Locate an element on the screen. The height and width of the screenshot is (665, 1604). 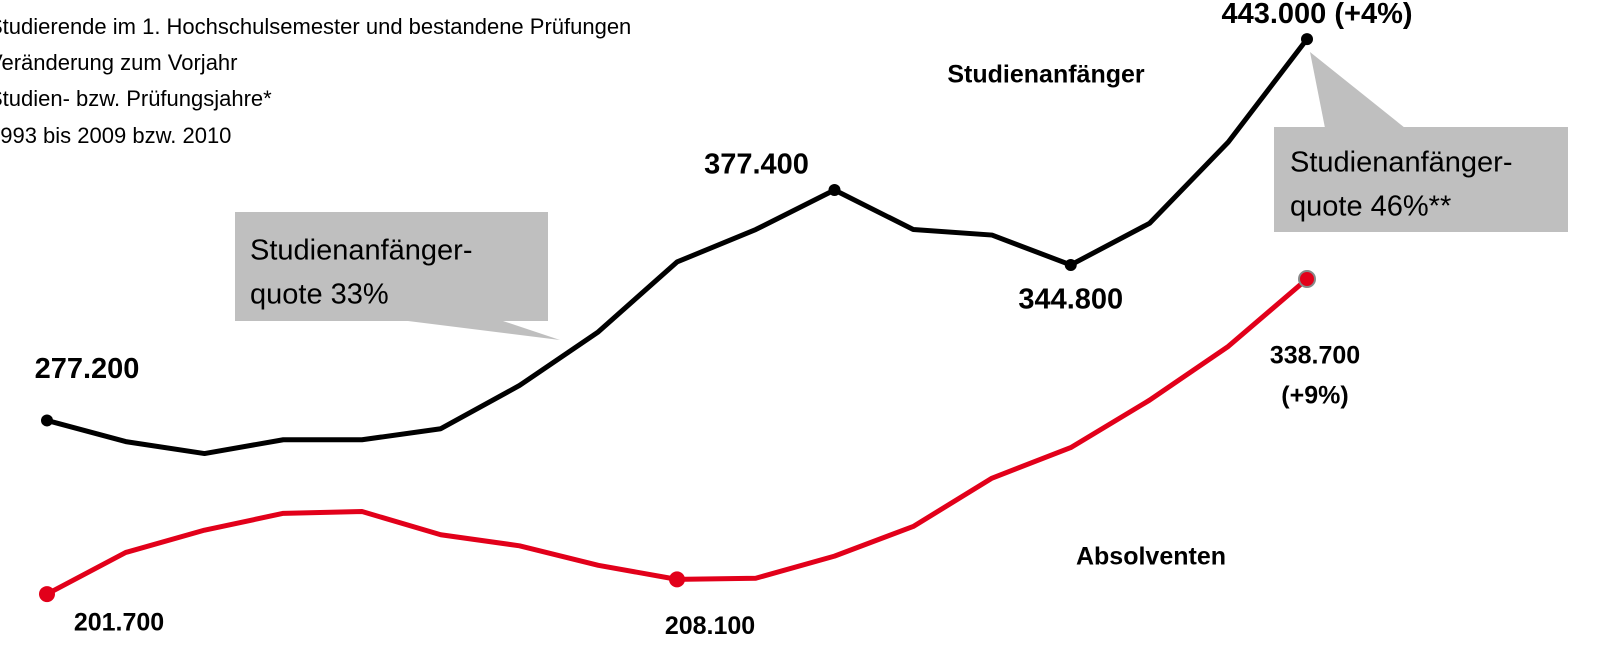
value-label: 338.700 is located at coordinates (1315, 356).